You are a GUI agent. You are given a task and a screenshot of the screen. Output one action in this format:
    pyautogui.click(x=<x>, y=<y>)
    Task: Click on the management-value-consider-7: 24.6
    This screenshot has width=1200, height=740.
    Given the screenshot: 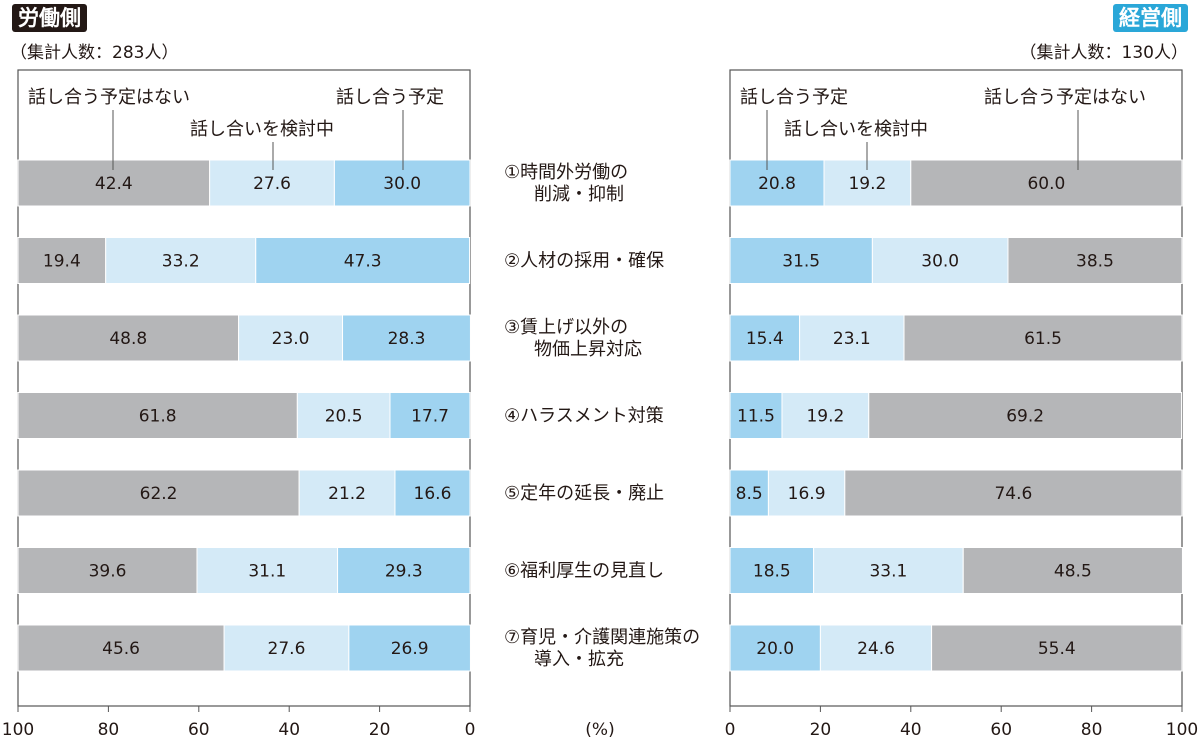 What is the action you would take?
    pyautogui.click(x=876, y=649)
    